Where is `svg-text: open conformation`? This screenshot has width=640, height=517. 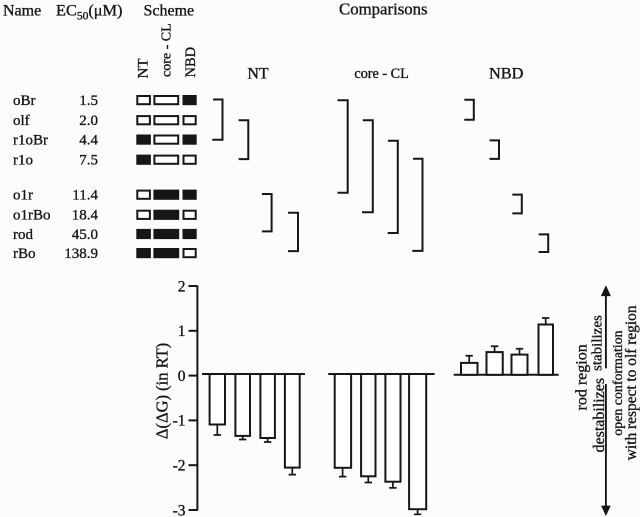 svg-text: open conformation is located at coordinates (618, 382).